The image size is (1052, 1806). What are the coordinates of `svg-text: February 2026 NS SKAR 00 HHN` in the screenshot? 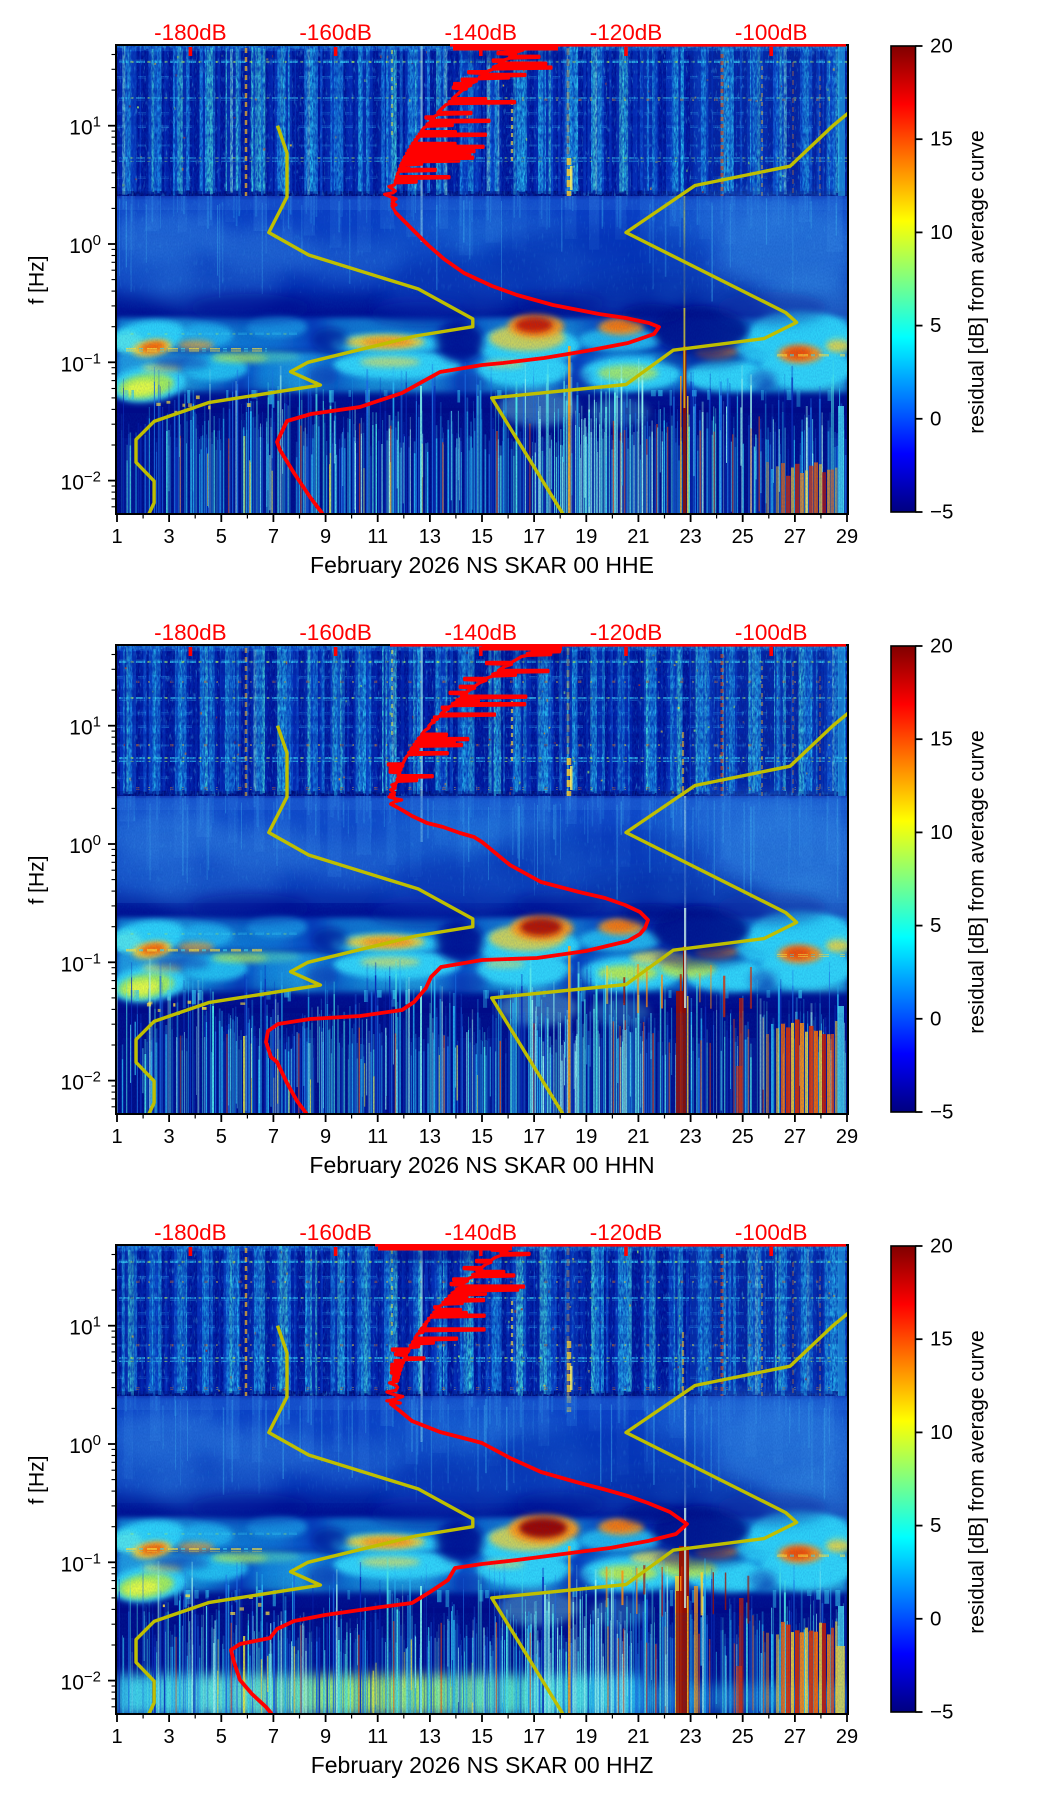 It's located at (481, 1165).